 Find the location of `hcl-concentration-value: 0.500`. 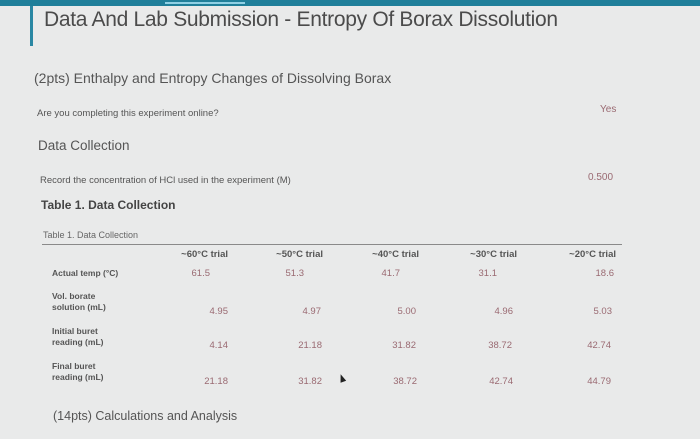

hcl-concentration-value: 0.500 is located at coordinates (601, 177).